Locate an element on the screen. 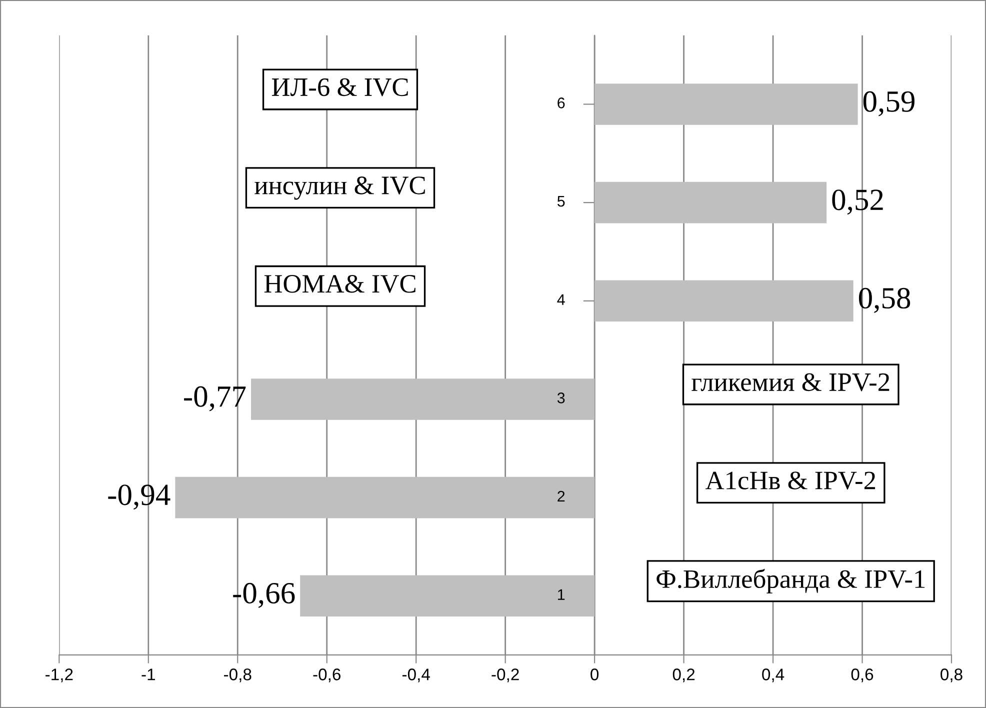  annotation: гликемия & IPV-2 is located at coordinates (791, 382).